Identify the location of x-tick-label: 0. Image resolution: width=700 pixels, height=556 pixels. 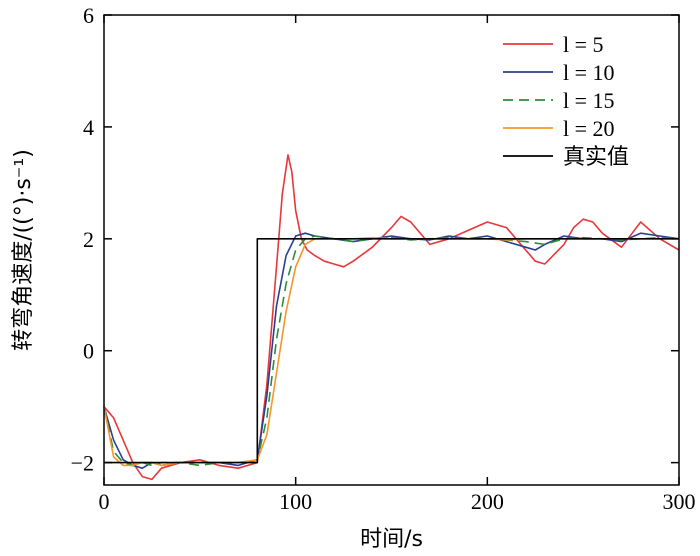
(104, 501).